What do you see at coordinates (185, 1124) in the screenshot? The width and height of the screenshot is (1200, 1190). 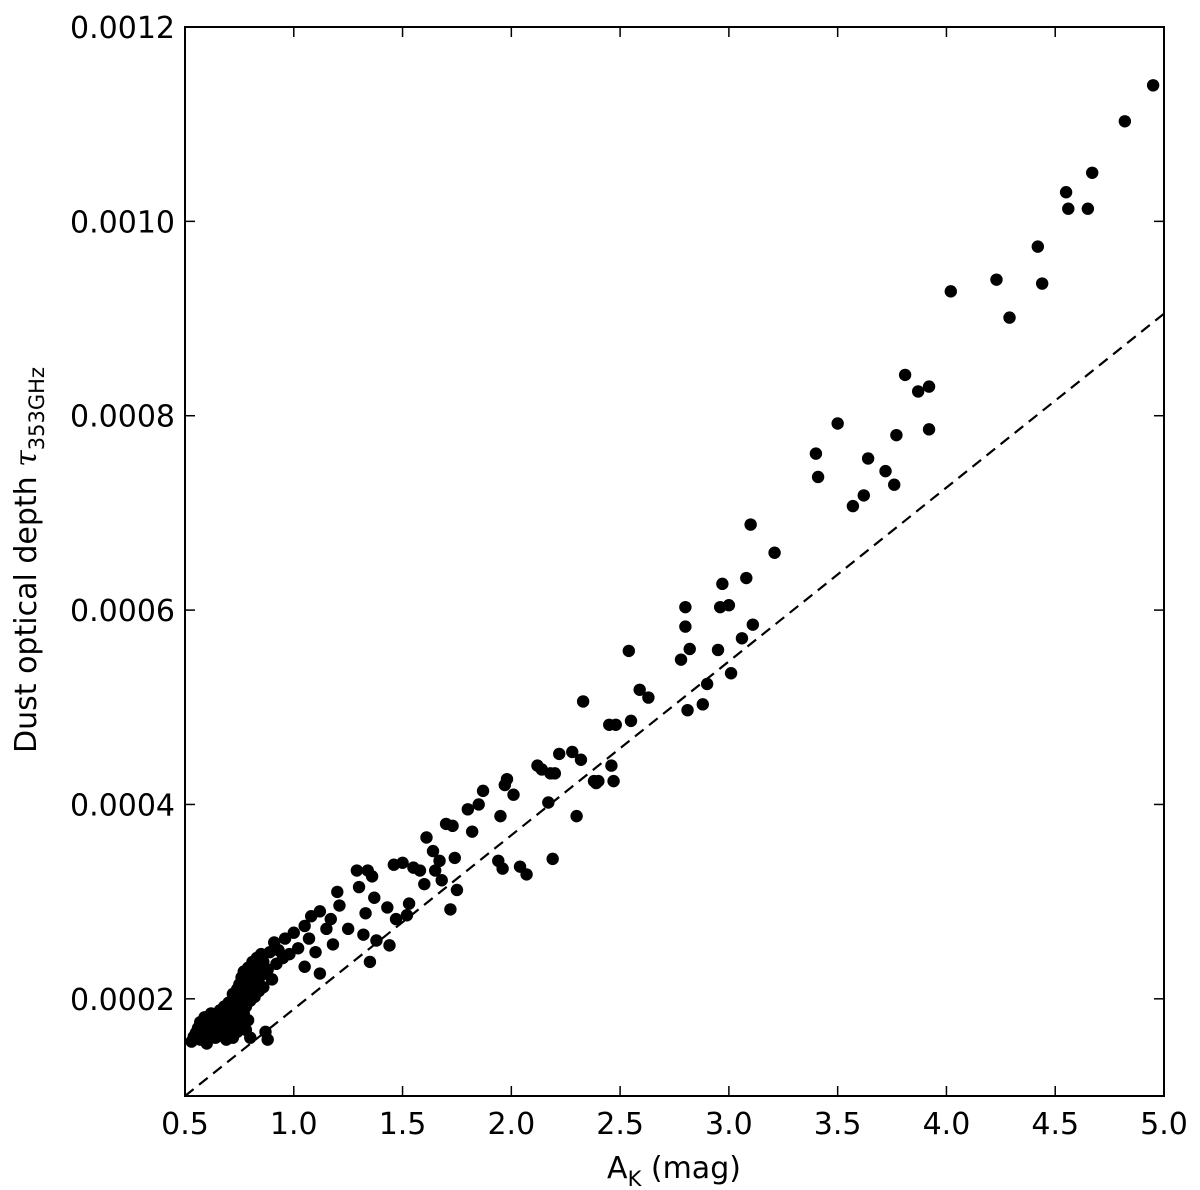 I see `x-tick-label: 0.5` at bounding box center [185, 1124].